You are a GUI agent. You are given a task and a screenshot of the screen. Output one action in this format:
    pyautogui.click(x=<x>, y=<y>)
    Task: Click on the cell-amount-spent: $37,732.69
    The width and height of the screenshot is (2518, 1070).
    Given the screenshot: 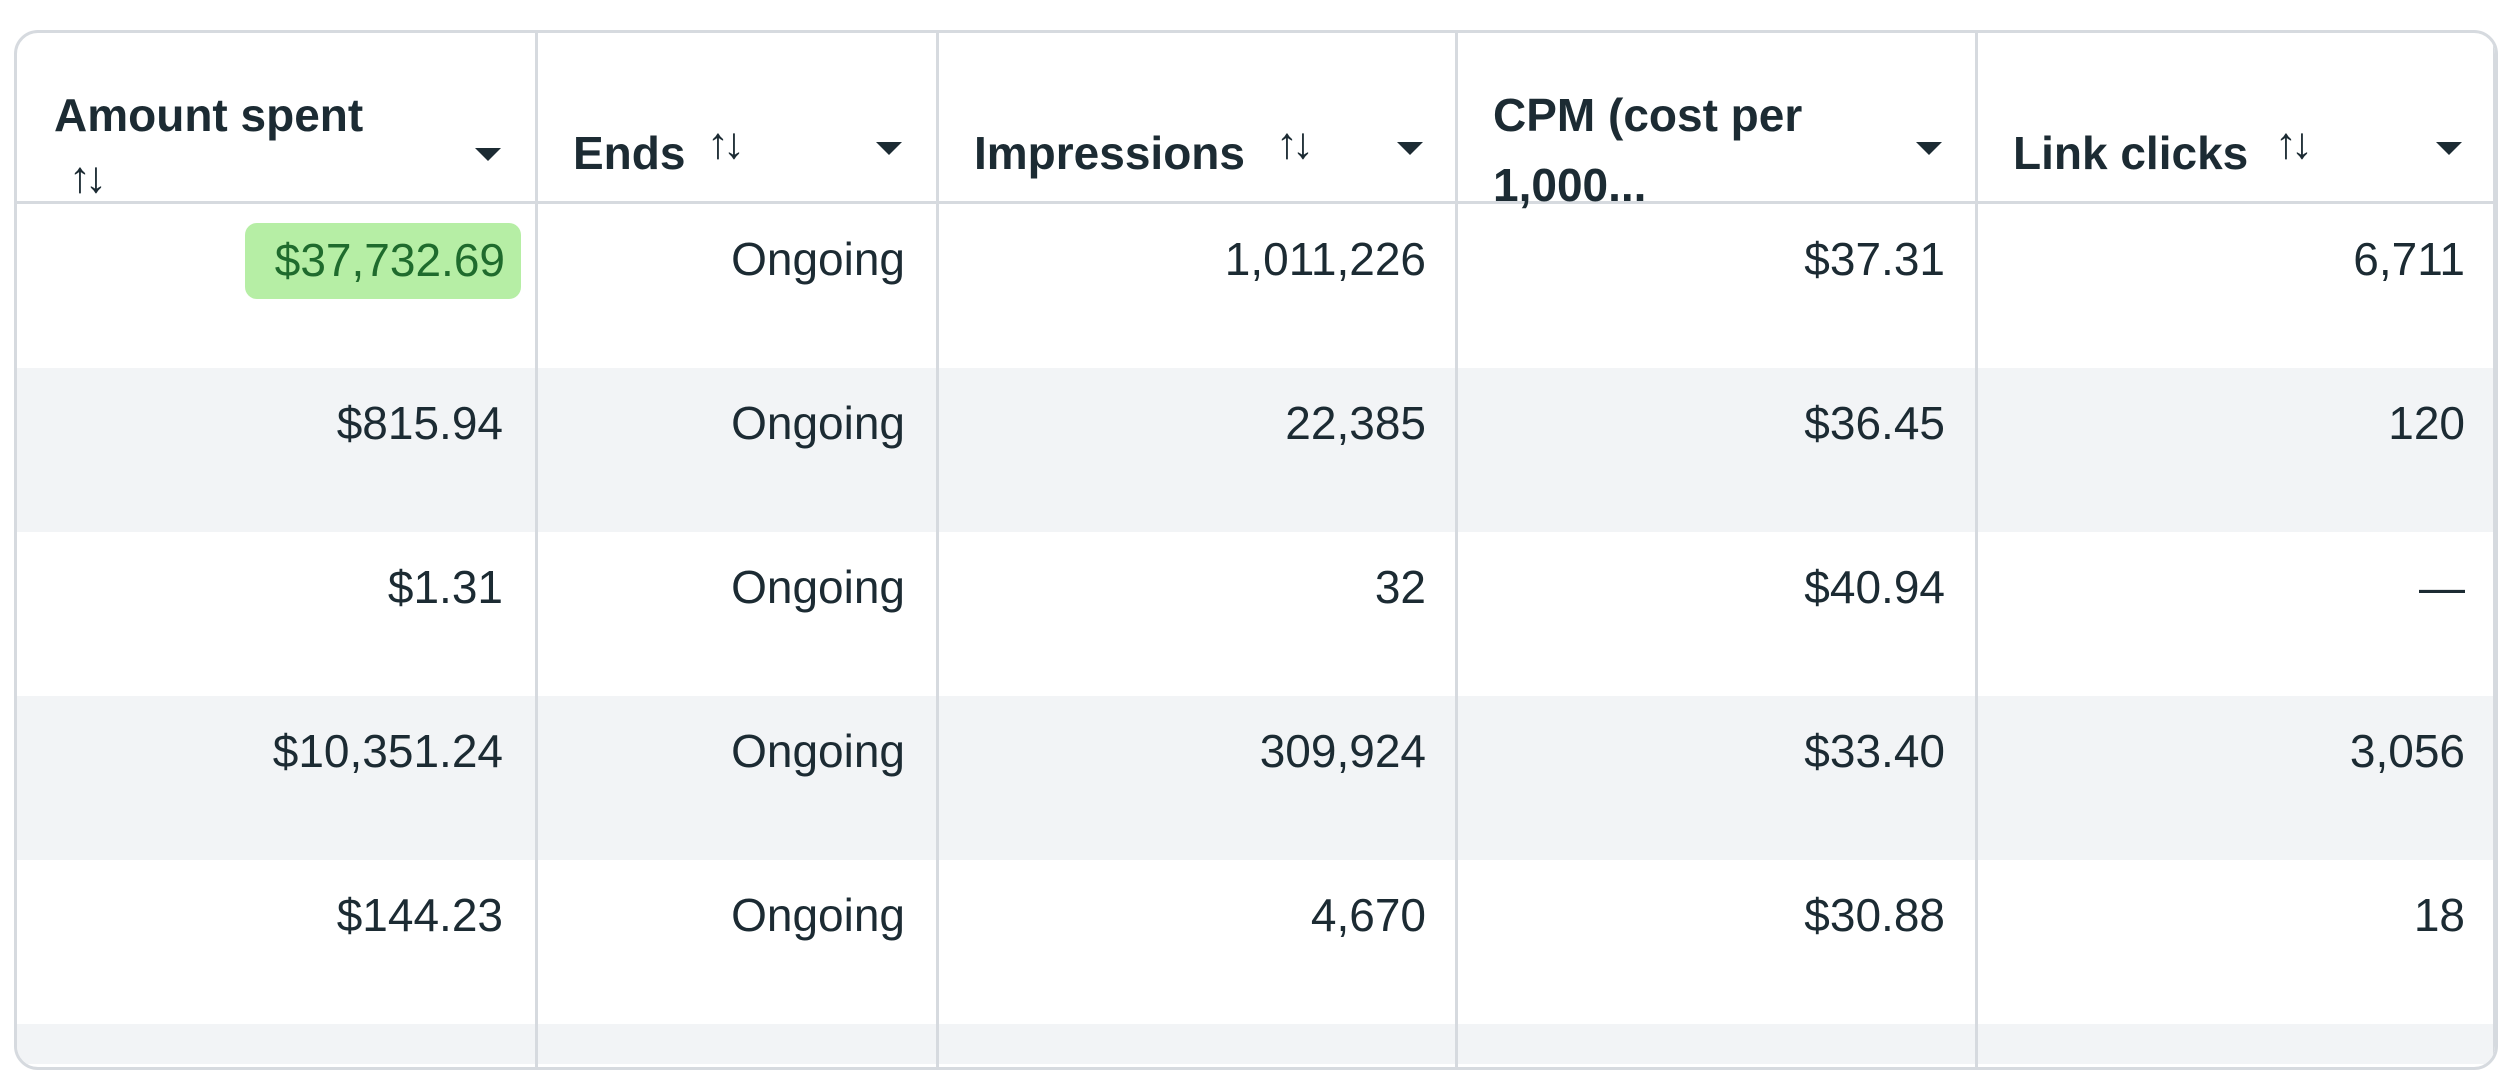 What is the action you would take?
    pyautogui.click(x=269, y=286)
    